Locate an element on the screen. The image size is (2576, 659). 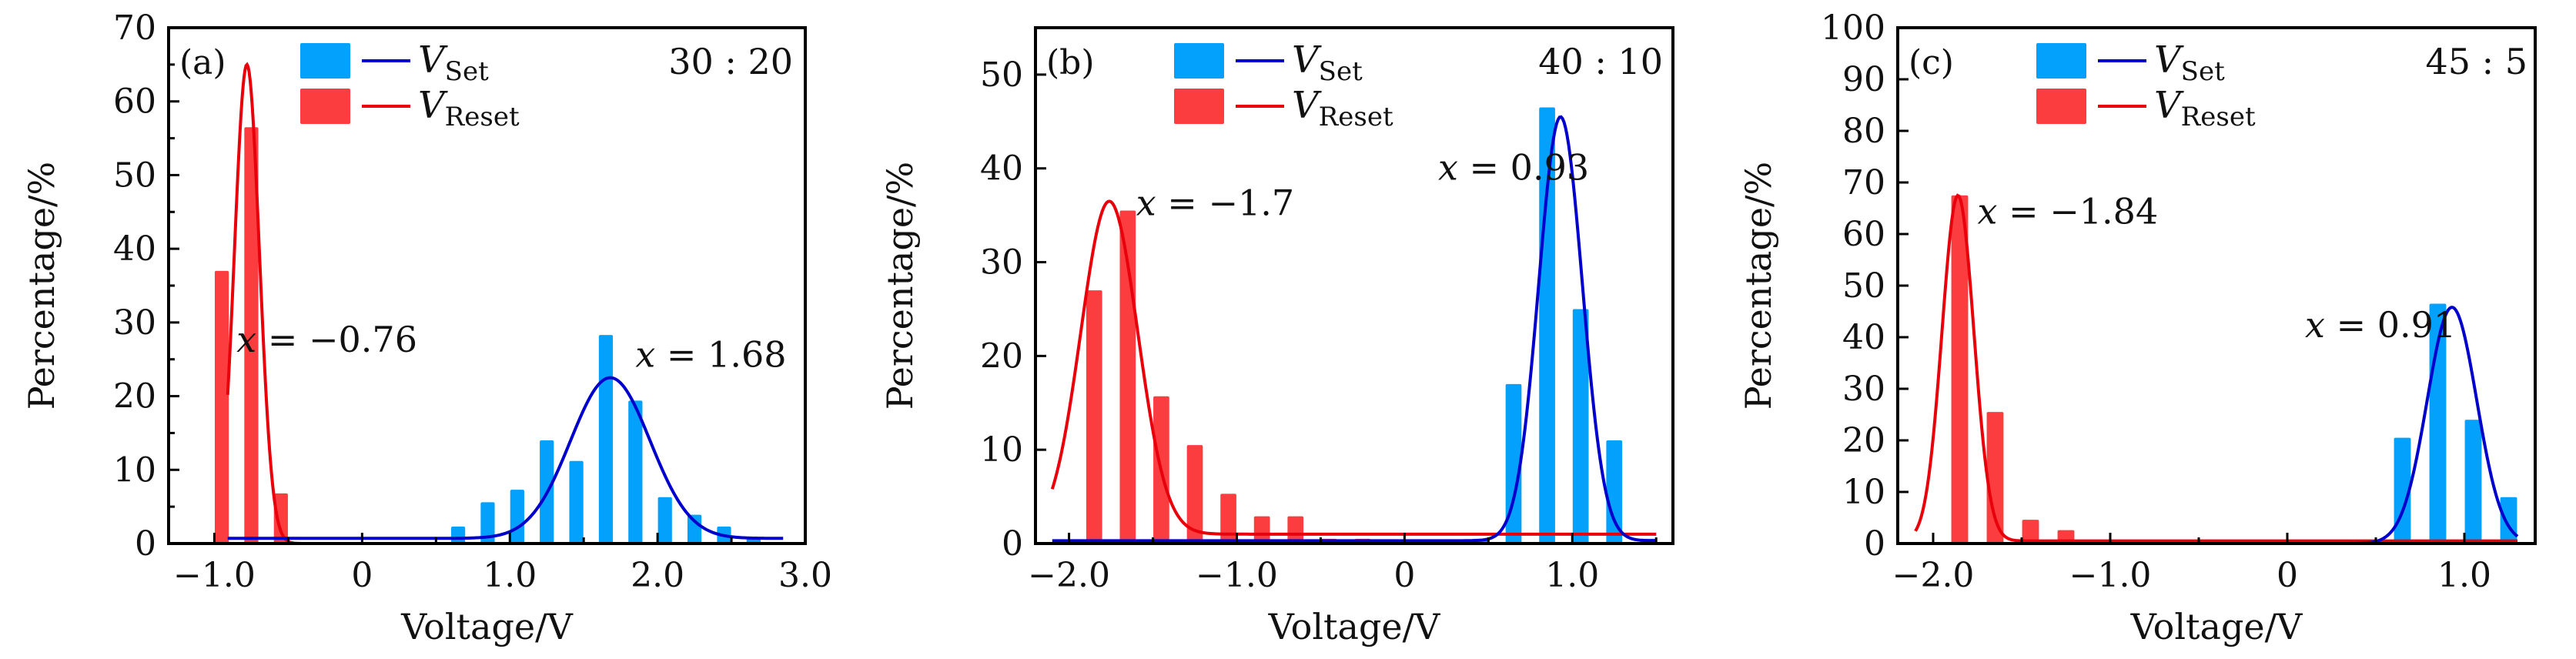
panel-b-y-axis-title: Percentage/% is located at coordinates (900, 286).